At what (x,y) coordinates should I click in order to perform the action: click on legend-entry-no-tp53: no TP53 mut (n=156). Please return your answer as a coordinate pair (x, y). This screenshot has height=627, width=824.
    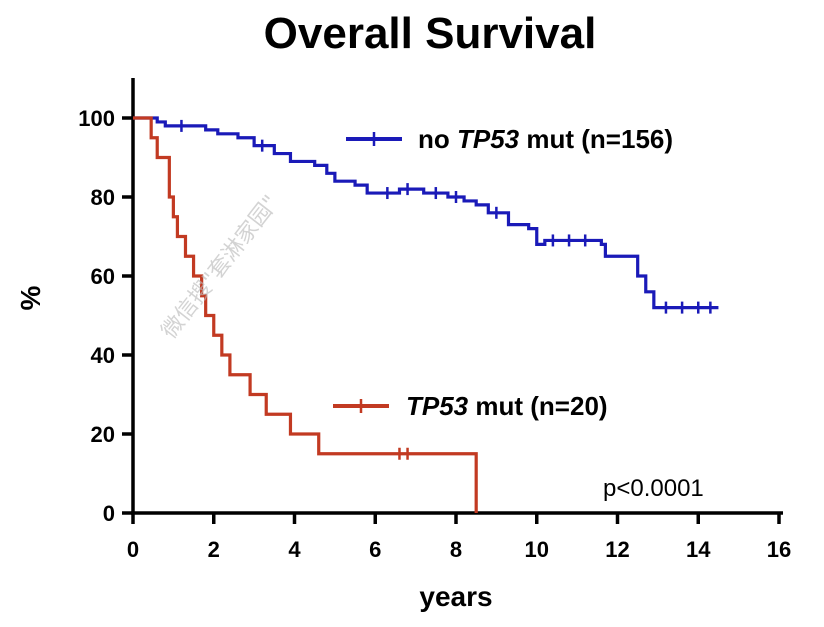
    Looking at the image, I should click on (509, 139).